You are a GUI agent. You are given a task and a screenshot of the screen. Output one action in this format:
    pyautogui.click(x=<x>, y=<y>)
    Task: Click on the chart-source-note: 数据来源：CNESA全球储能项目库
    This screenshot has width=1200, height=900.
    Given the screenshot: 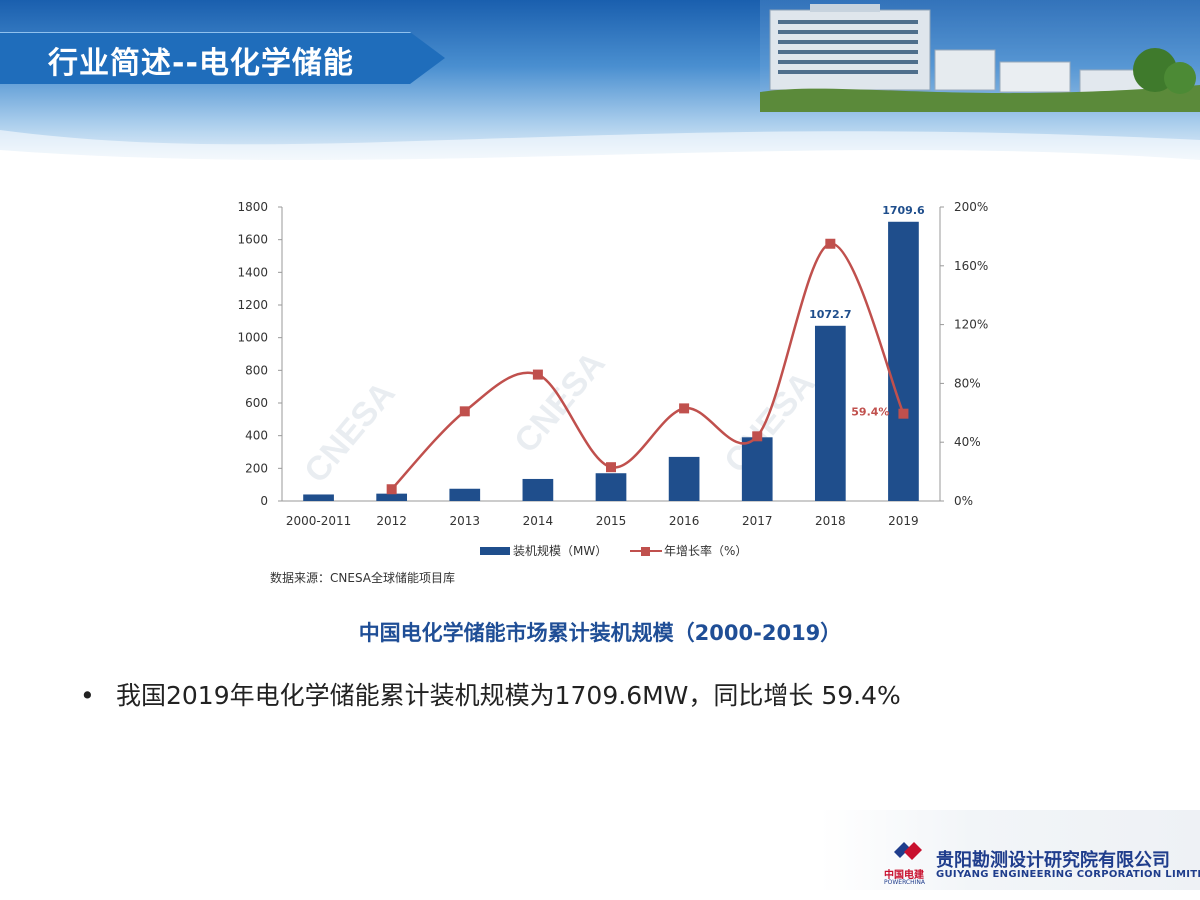 What is the action you would take?
    pyautogui.click(x=362, y=577)
    